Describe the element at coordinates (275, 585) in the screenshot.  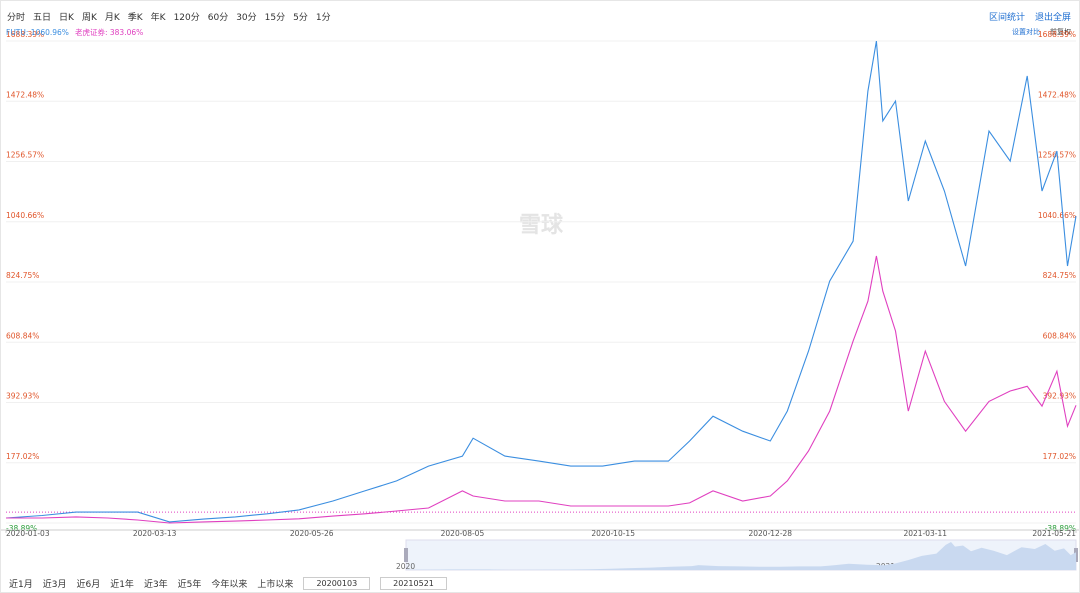
I see `range-button: 上市以来` at that location.